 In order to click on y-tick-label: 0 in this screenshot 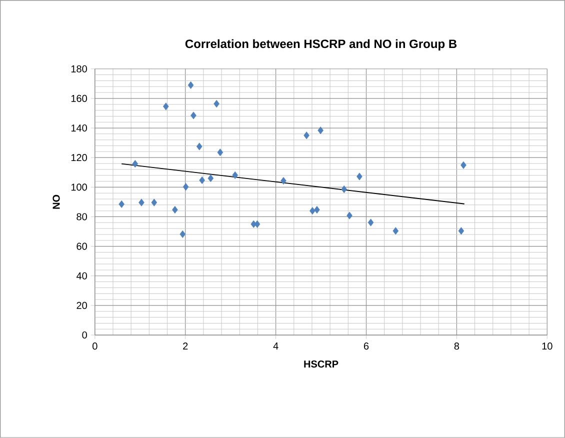, I will do `click(84, 335)`.